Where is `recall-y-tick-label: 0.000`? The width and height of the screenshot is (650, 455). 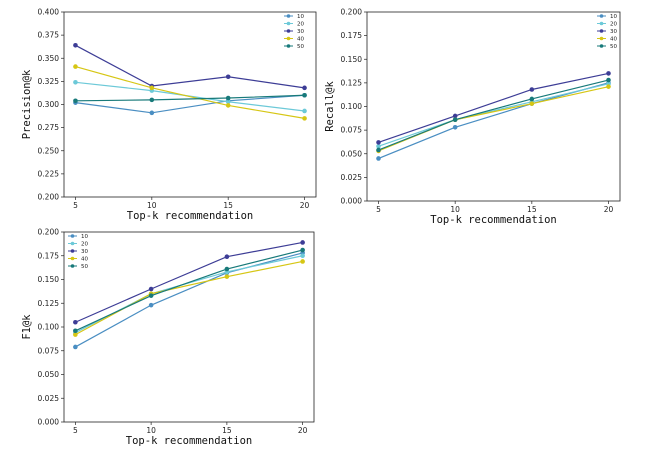
recall-y-tick-label: 0.000 is located at coordinates (352, 201).